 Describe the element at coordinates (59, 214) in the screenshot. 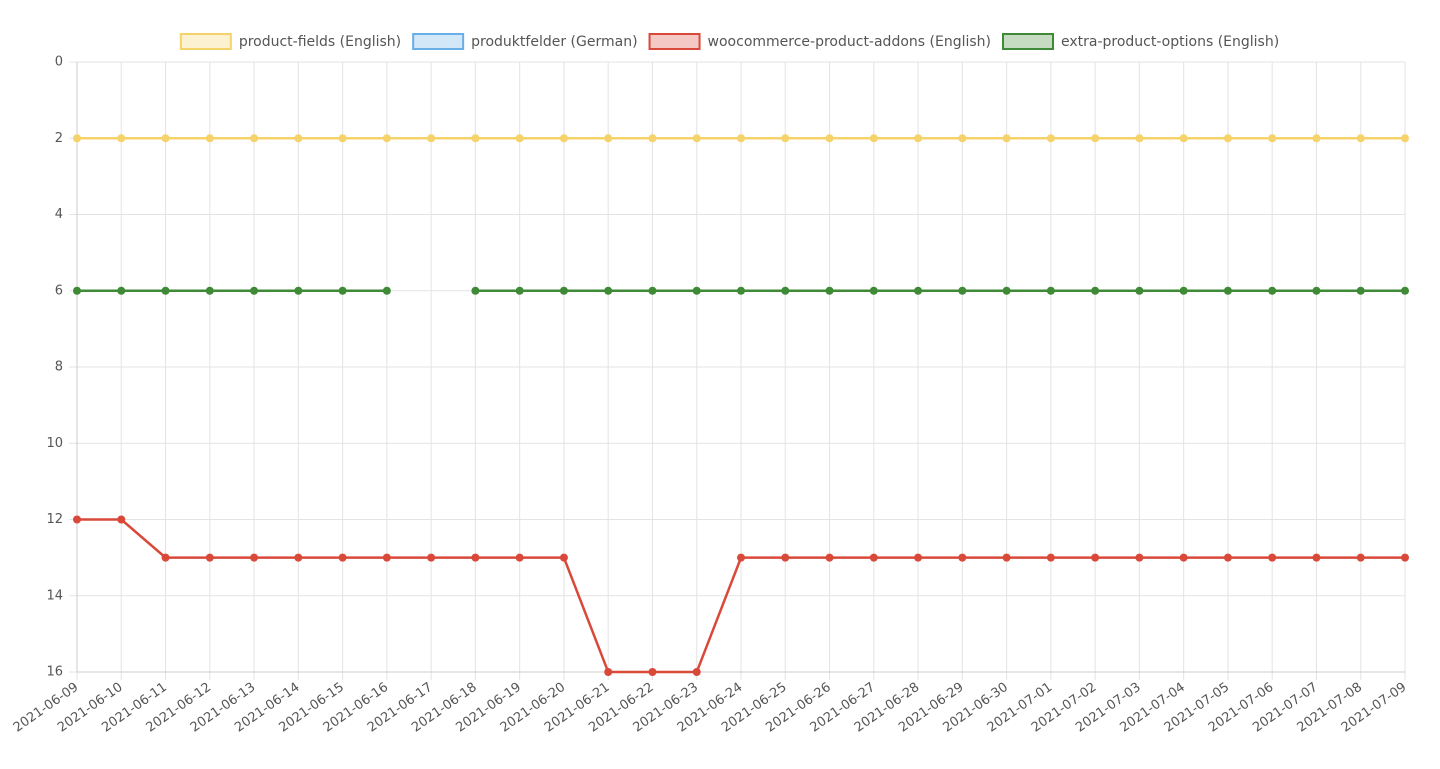

I see `y-tick-label: 4` at that location.